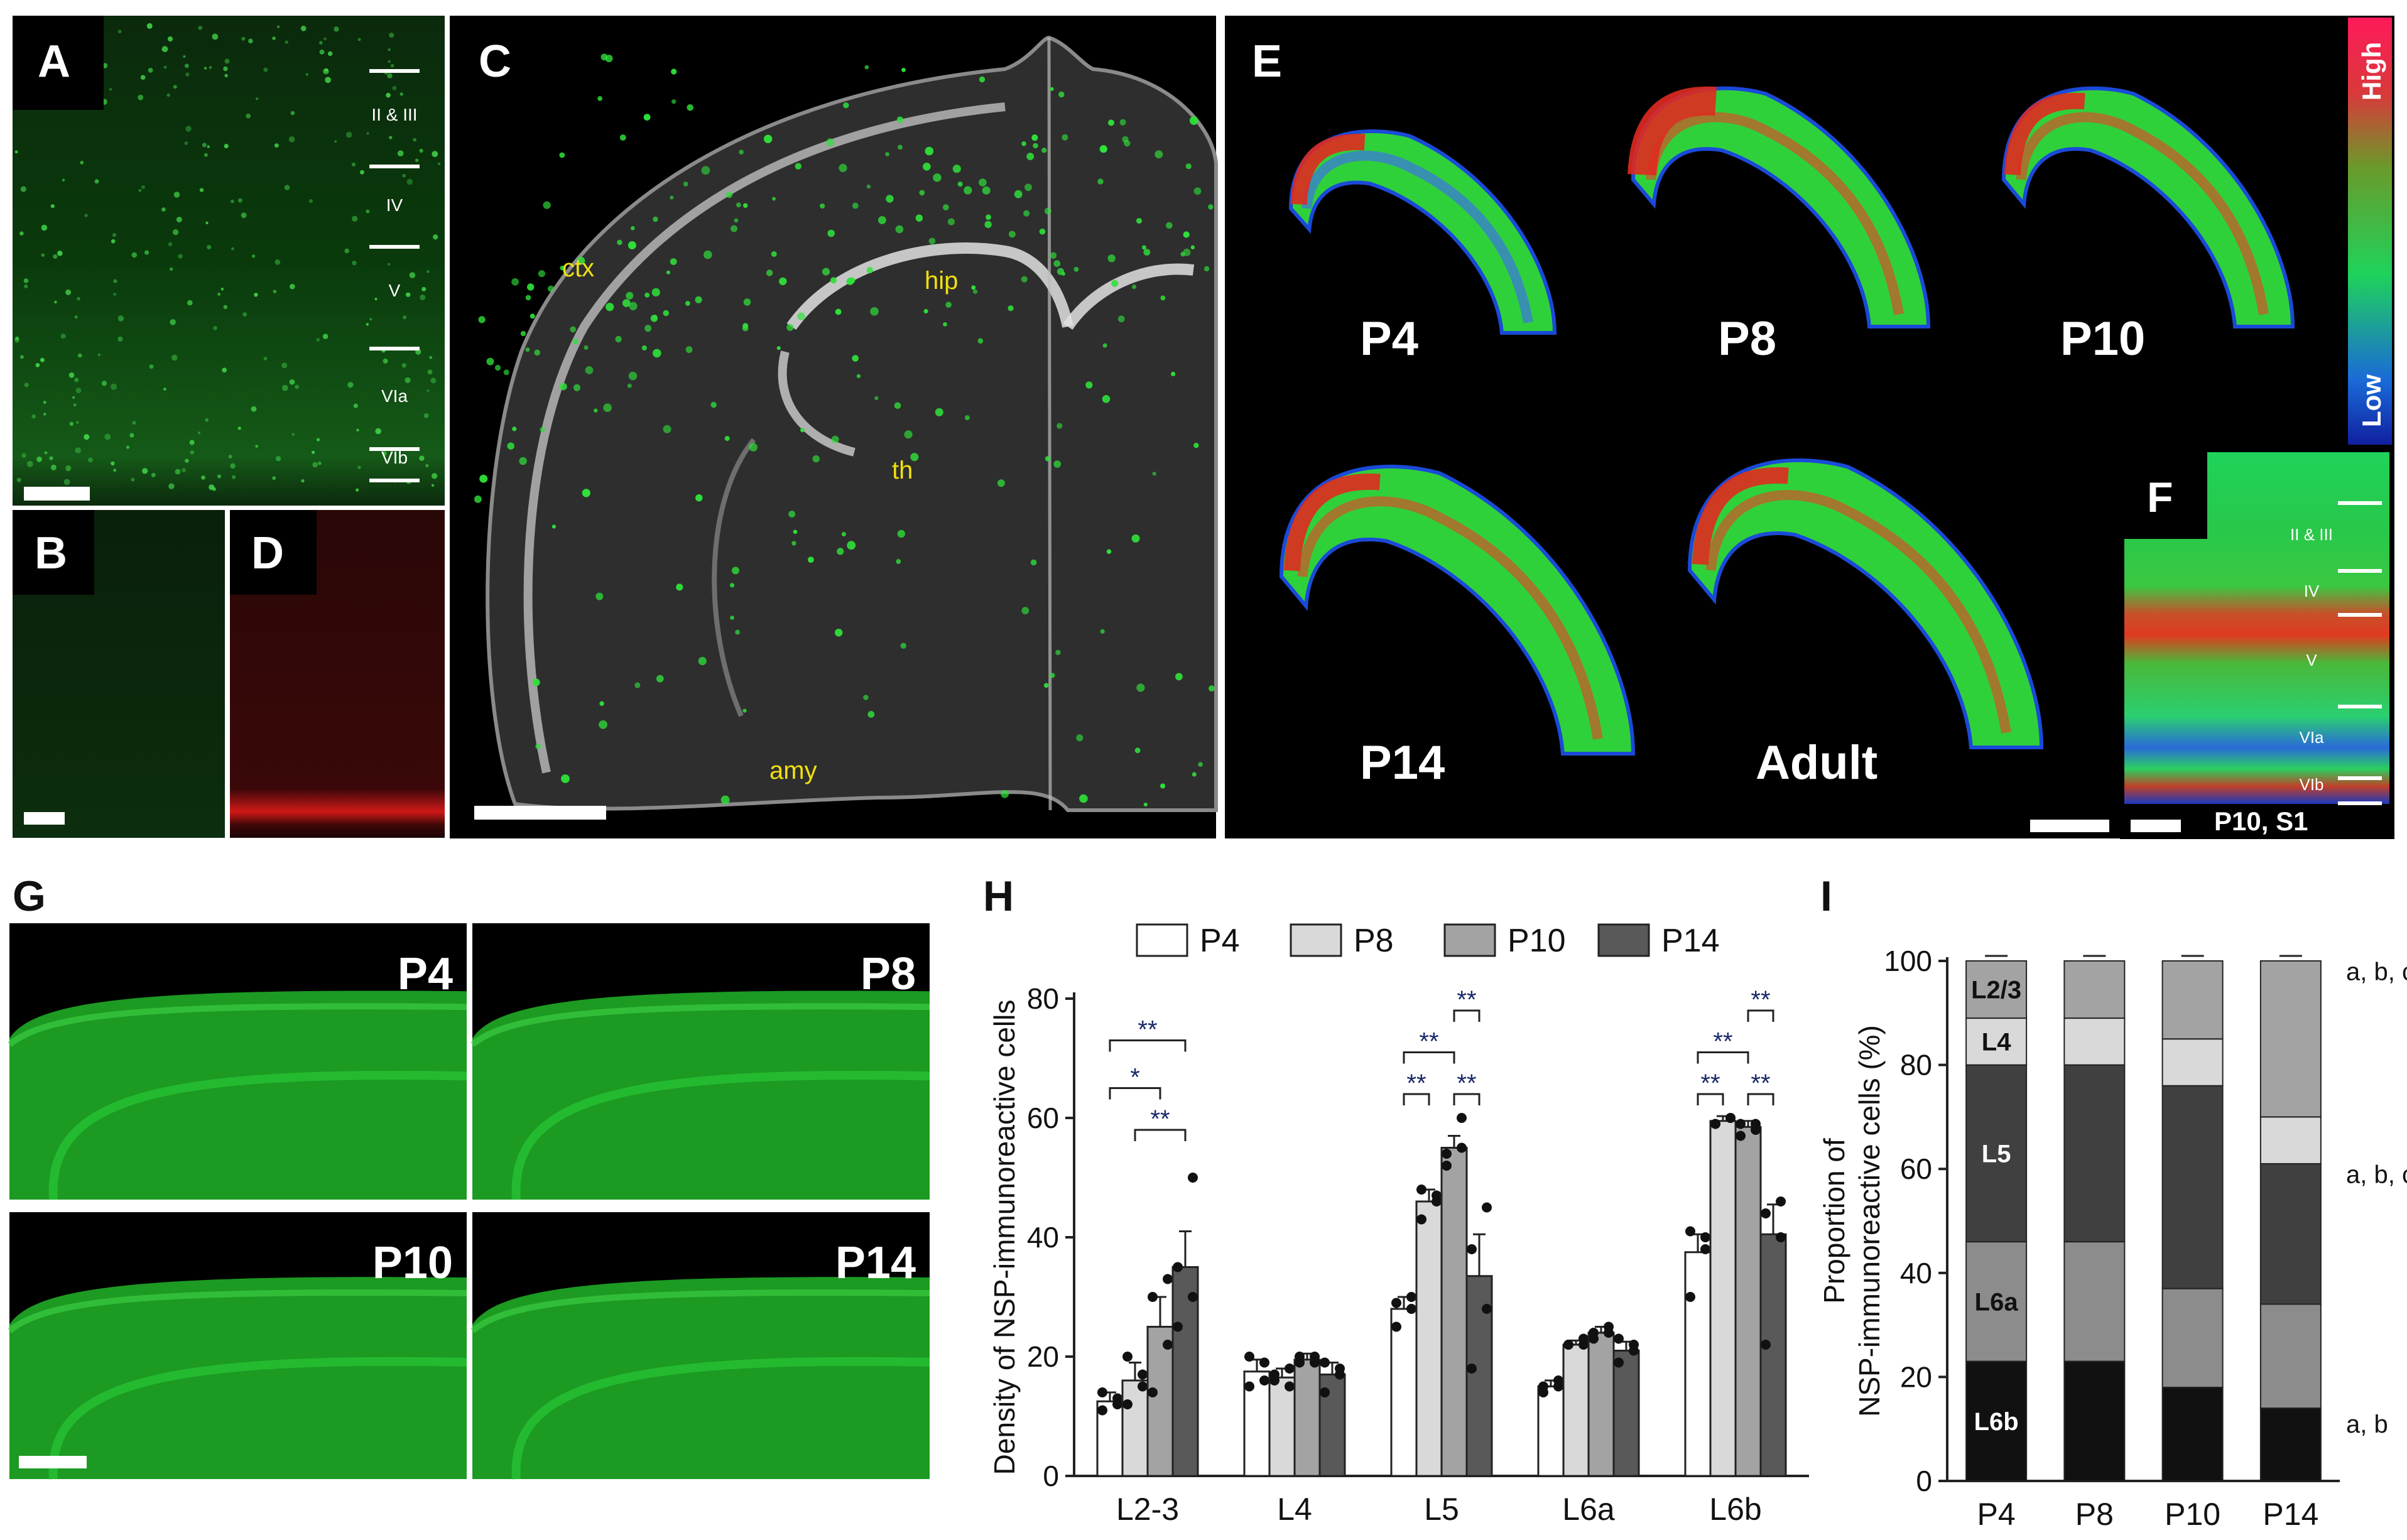 This screenshot has height=1540, width=2407. I want to click on panel-label-a: A, so click(54, 61).